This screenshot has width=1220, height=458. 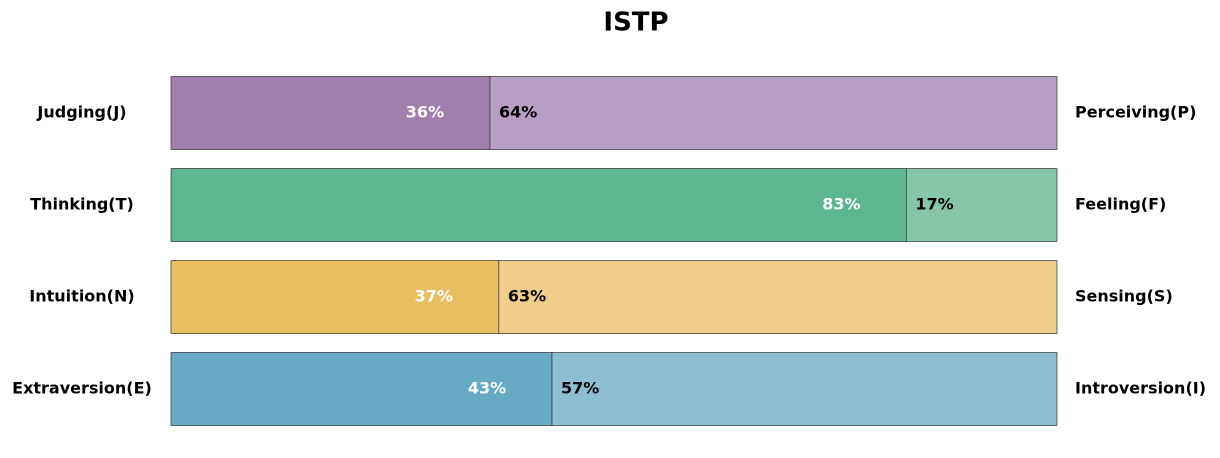 I want to click on value-label: 57%, so click(x=580, y=388).